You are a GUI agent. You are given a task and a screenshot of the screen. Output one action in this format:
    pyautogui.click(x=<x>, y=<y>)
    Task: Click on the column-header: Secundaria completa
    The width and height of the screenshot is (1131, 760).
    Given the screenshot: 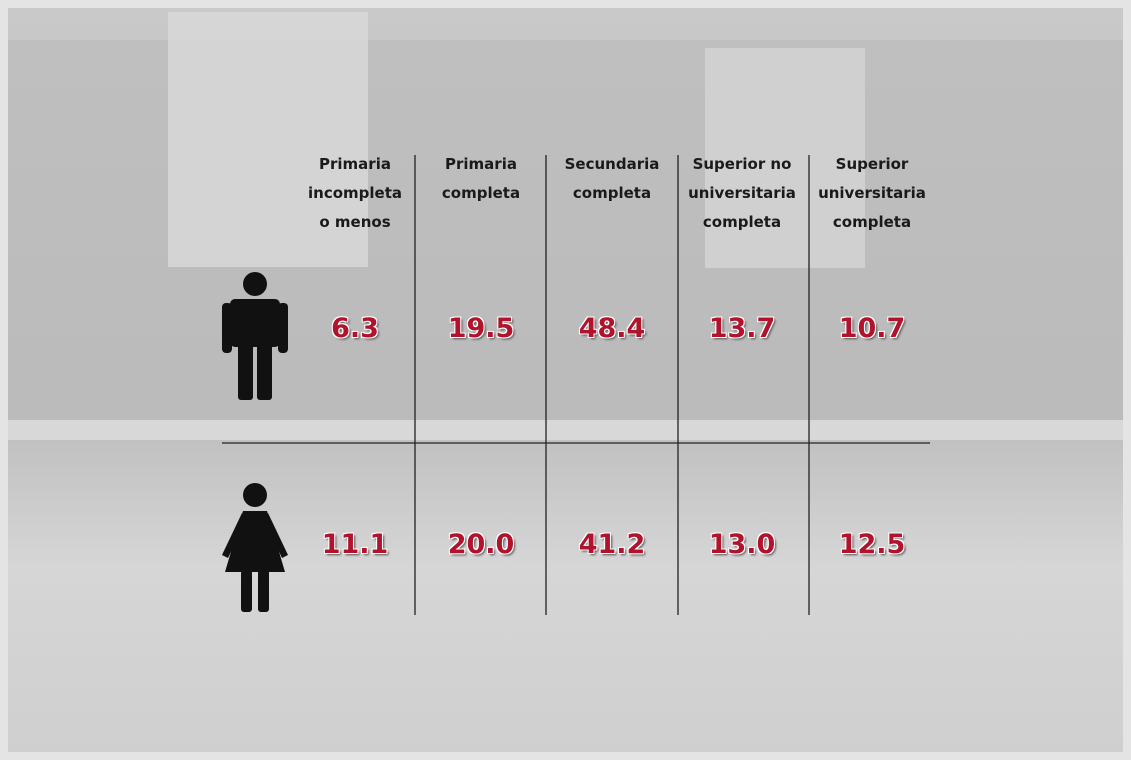 What is the action you would take?
    pyautogui.click(x=612, y=178)
    